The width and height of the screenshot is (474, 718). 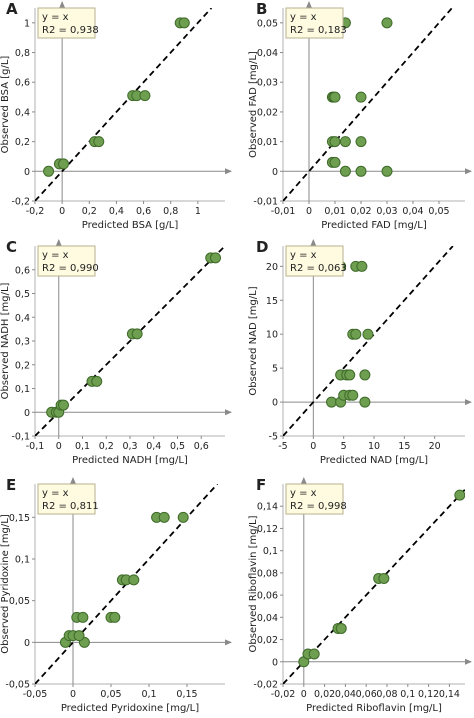 What do you see at coordinates (386, 694) in the screenshot?
I see `x-tick-label: 0,08` at bounding box center [386, 694].